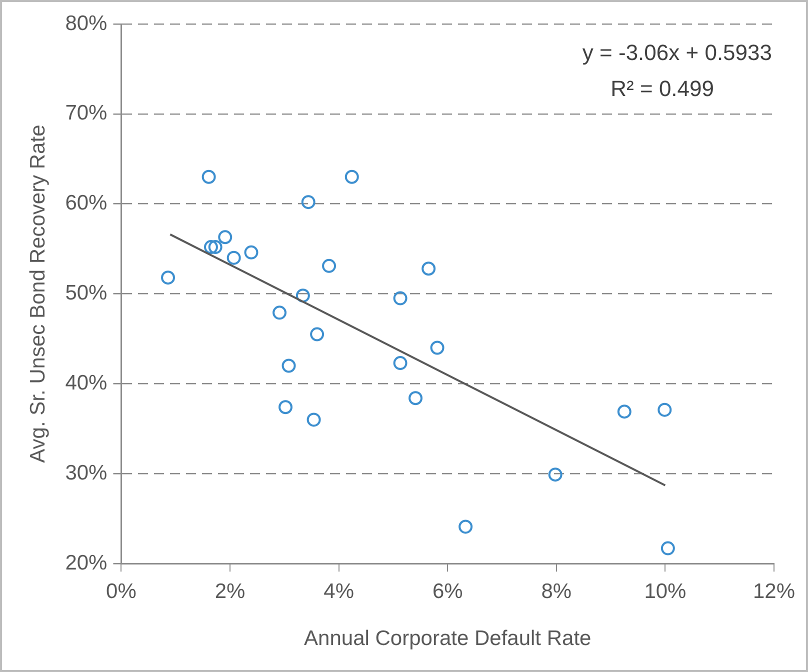 Image resolution: width=808 pixels, height=672 pixels. I want to click on x-tick-label: 0%, so click(121, 591).